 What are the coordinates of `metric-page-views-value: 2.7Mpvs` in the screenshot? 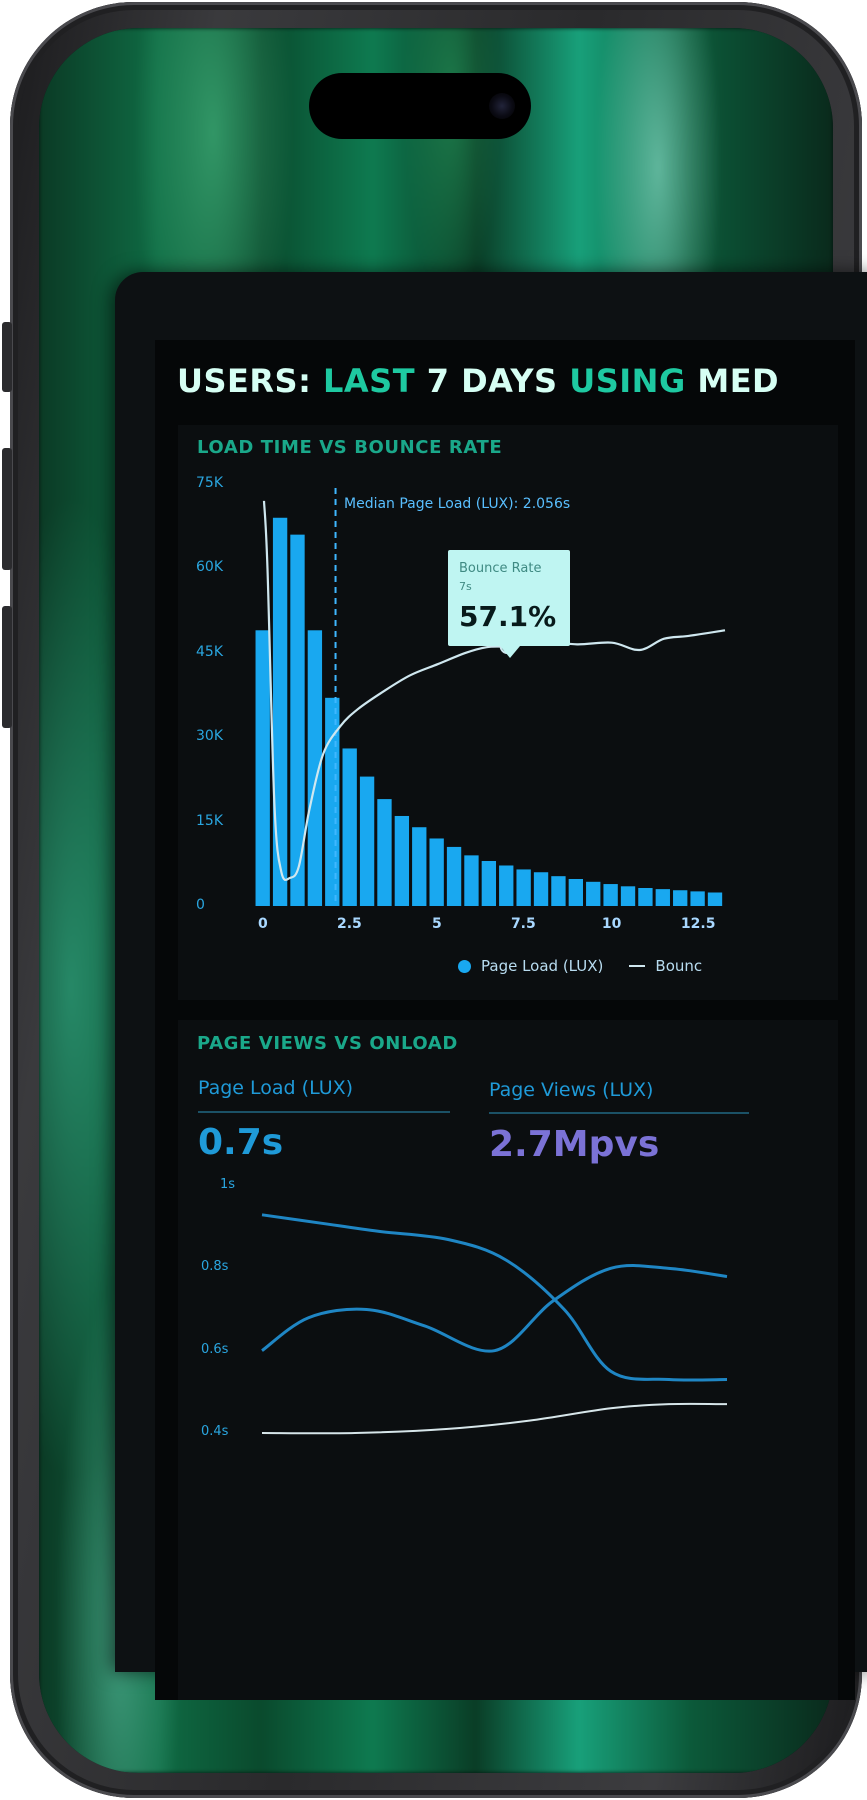 It's located at (574, 1144).